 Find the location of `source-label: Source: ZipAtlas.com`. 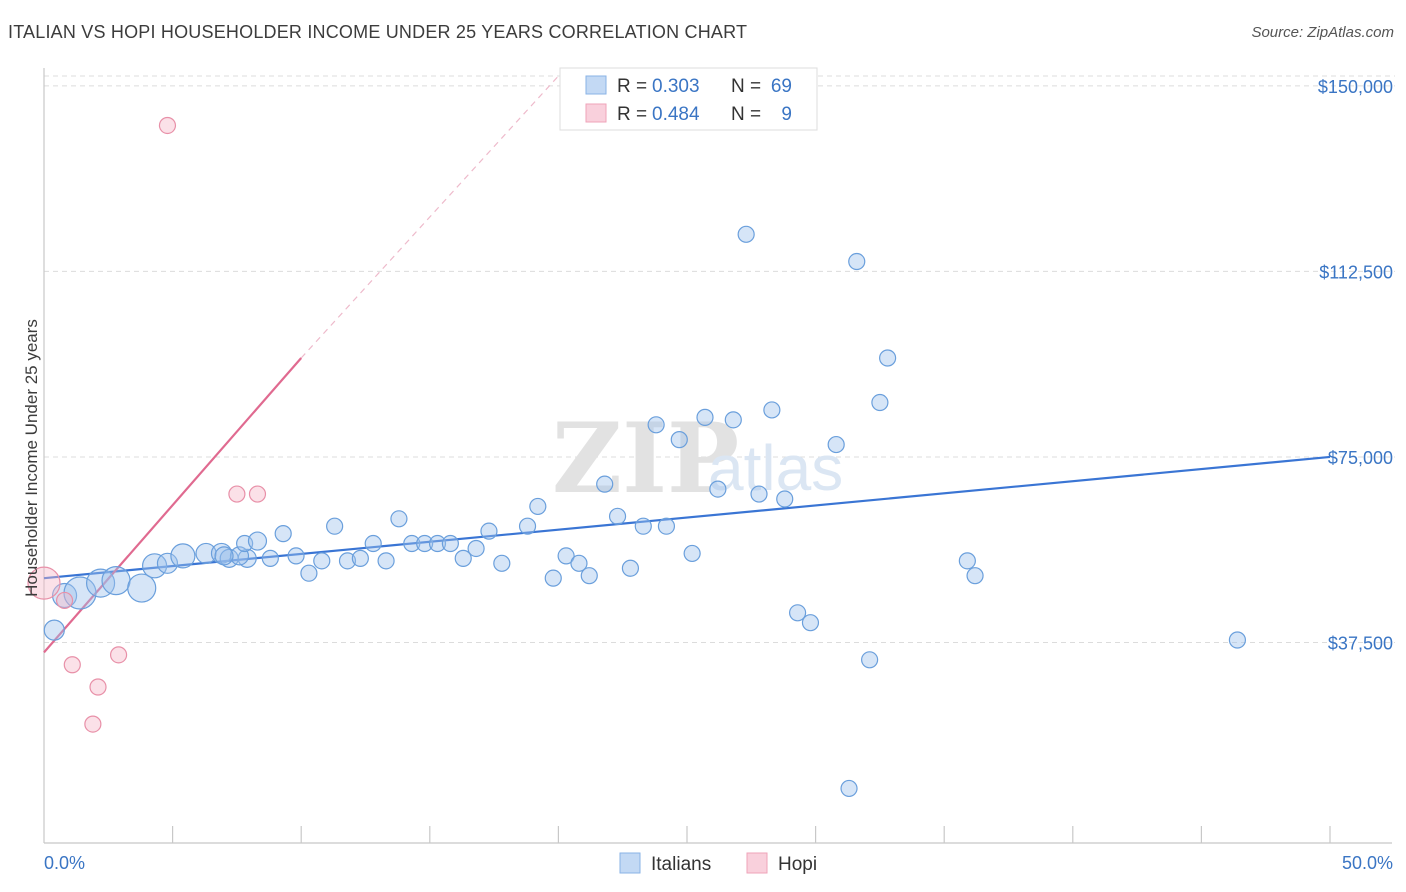

source-label: Source: ZipAtlas.com is located at coordinates (1322, 32).